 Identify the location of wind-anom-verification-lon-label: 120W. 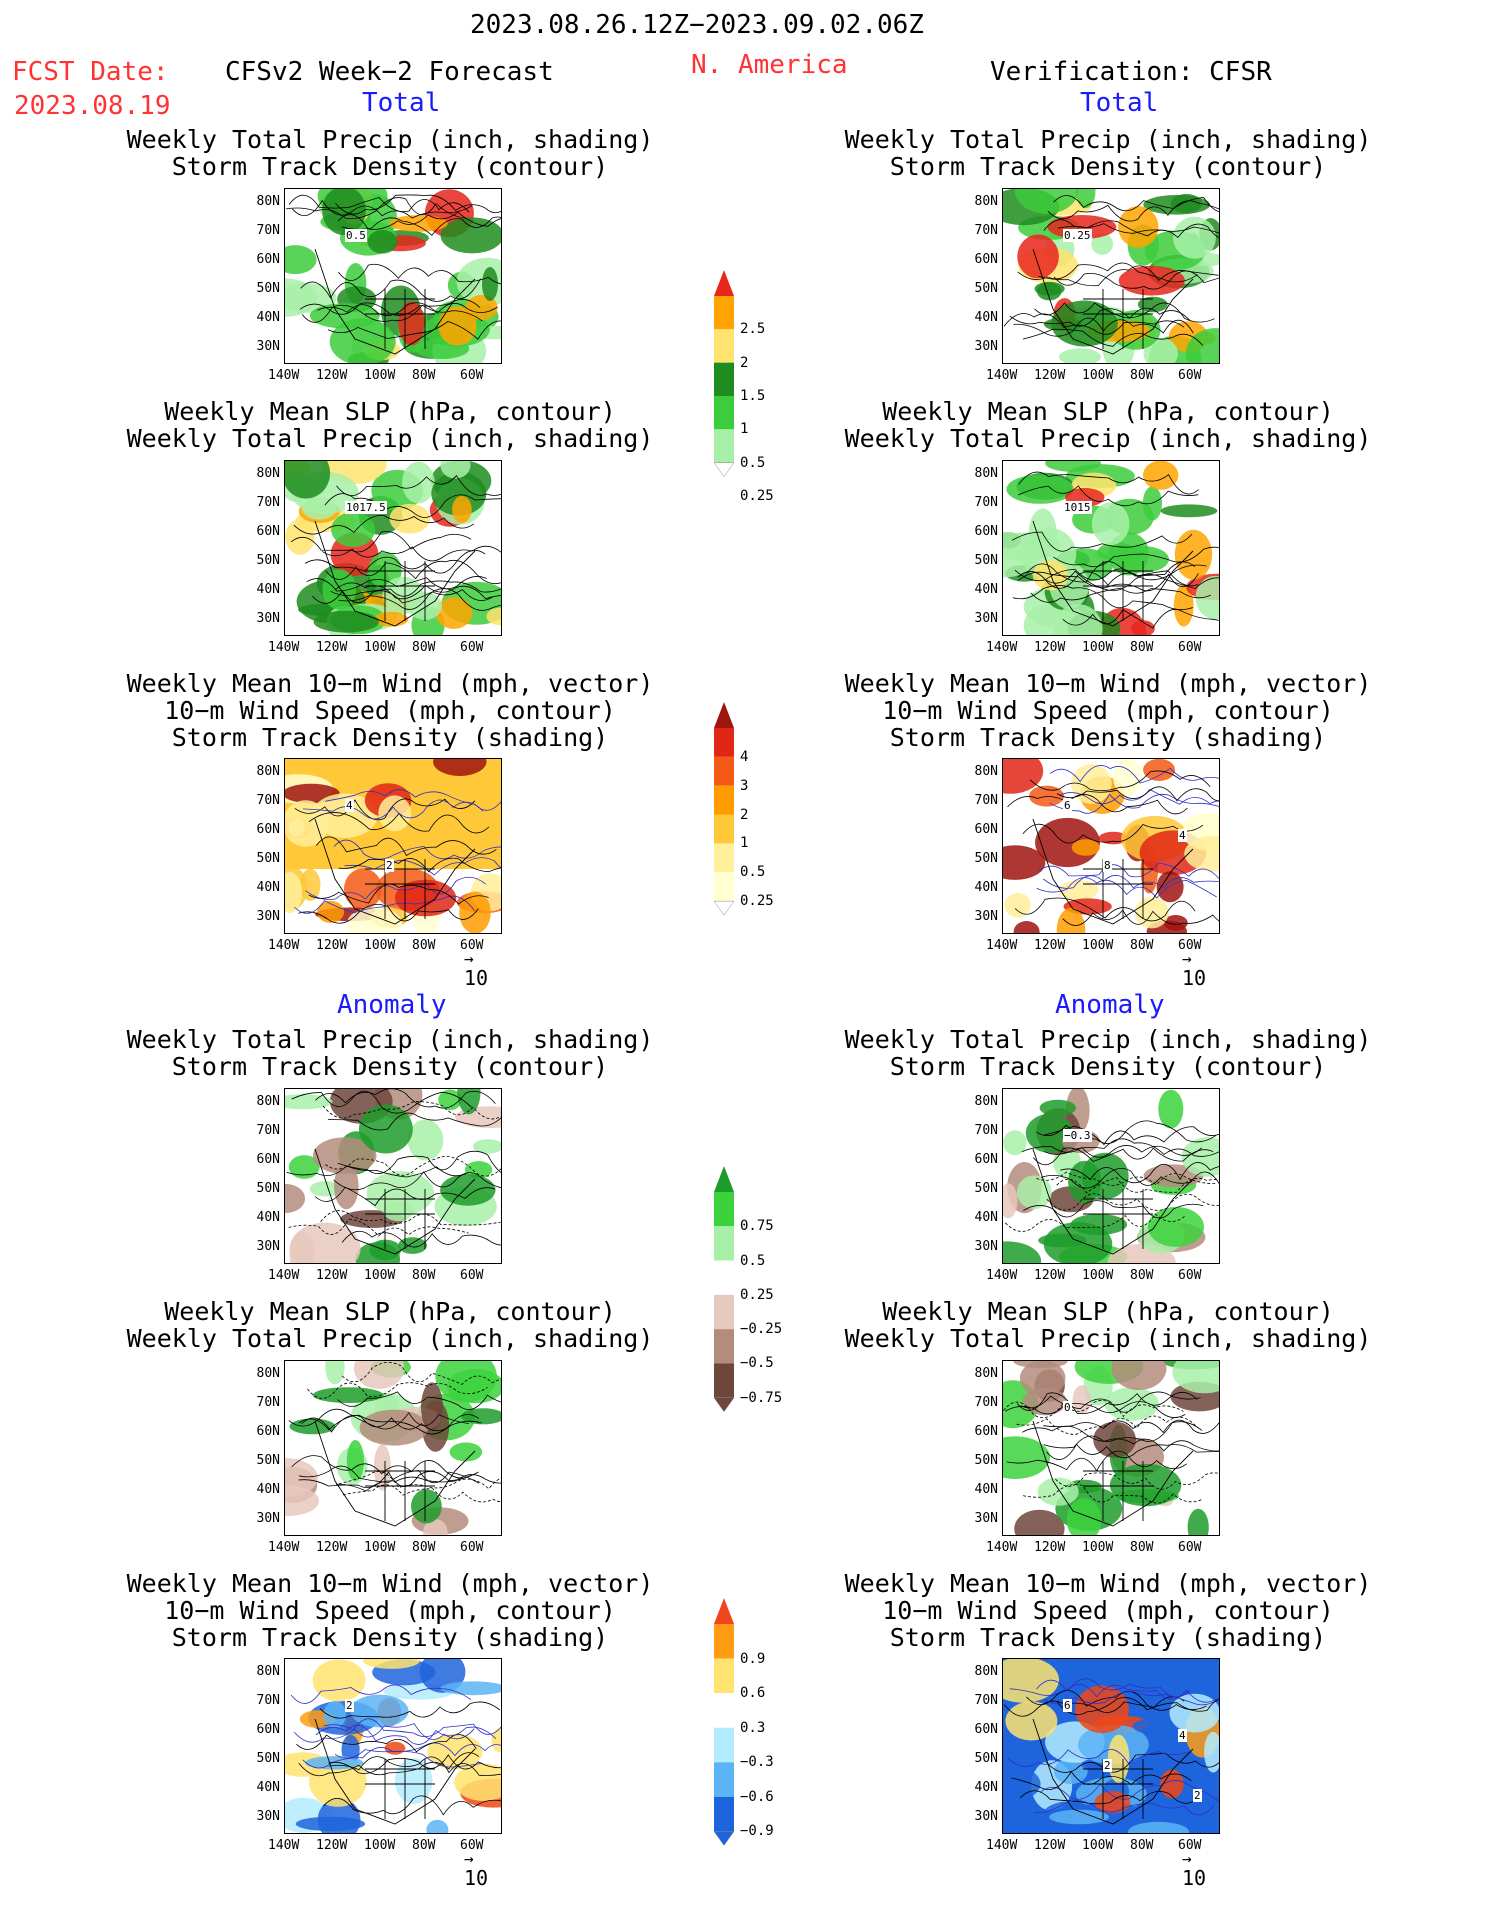
(1050, 1845).